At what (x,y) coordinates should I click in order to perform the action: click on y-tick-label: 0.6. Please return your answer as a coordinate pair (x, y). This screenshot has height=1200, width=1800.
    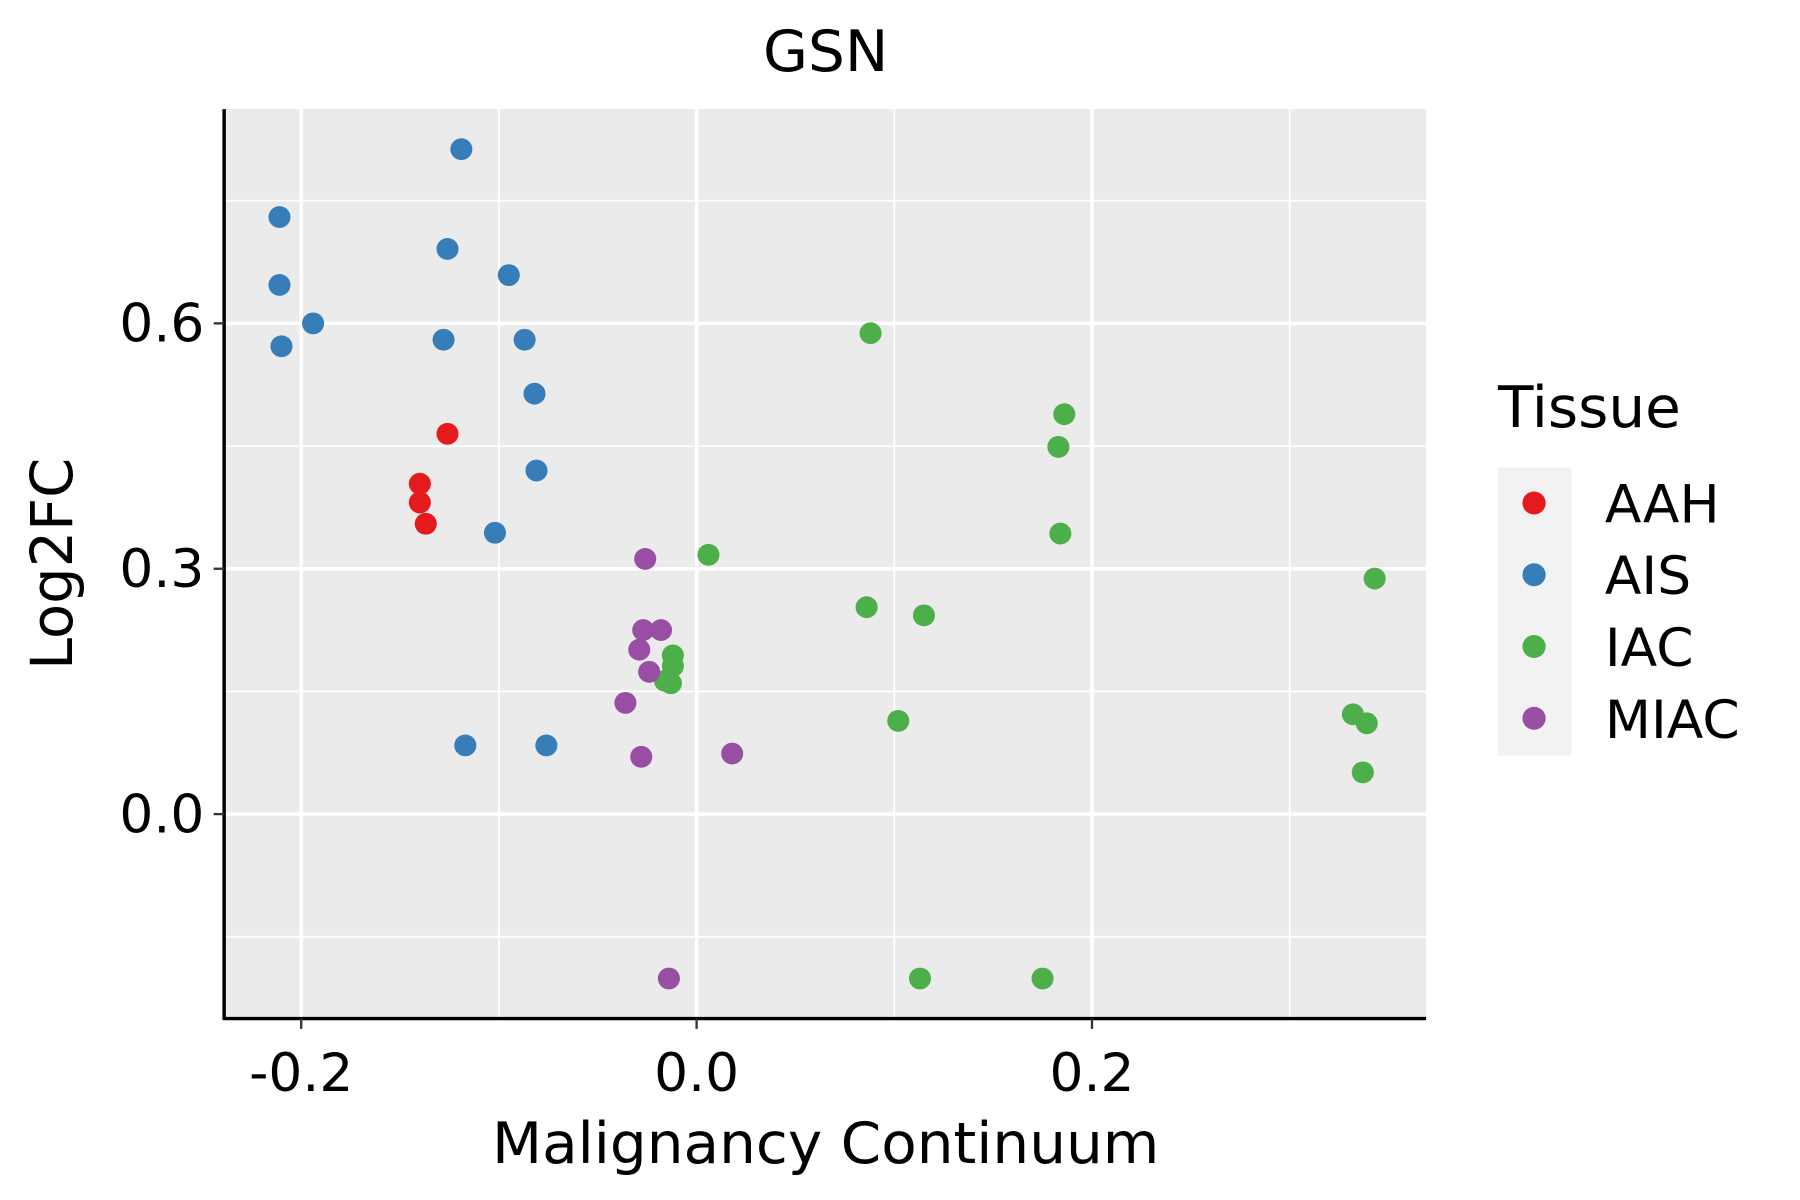
    Looking at the image, I should click on (161, 324).